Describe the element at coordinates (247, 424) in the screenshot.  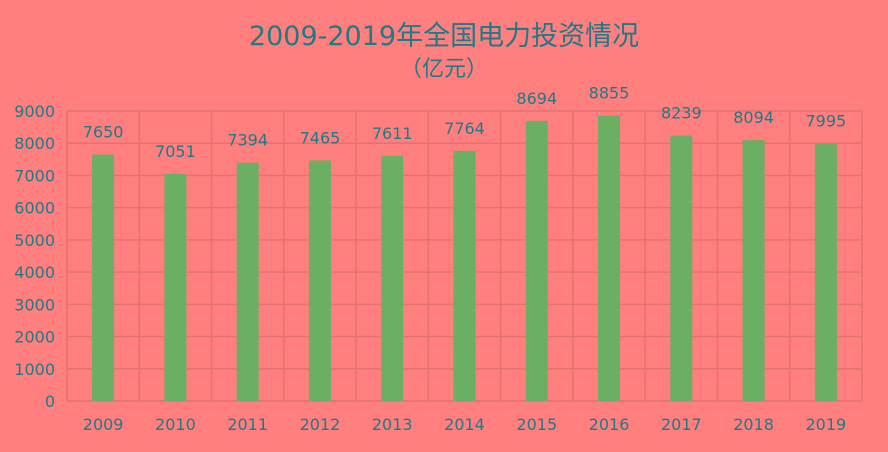
I see `x-tick-label: 2011` at that location.